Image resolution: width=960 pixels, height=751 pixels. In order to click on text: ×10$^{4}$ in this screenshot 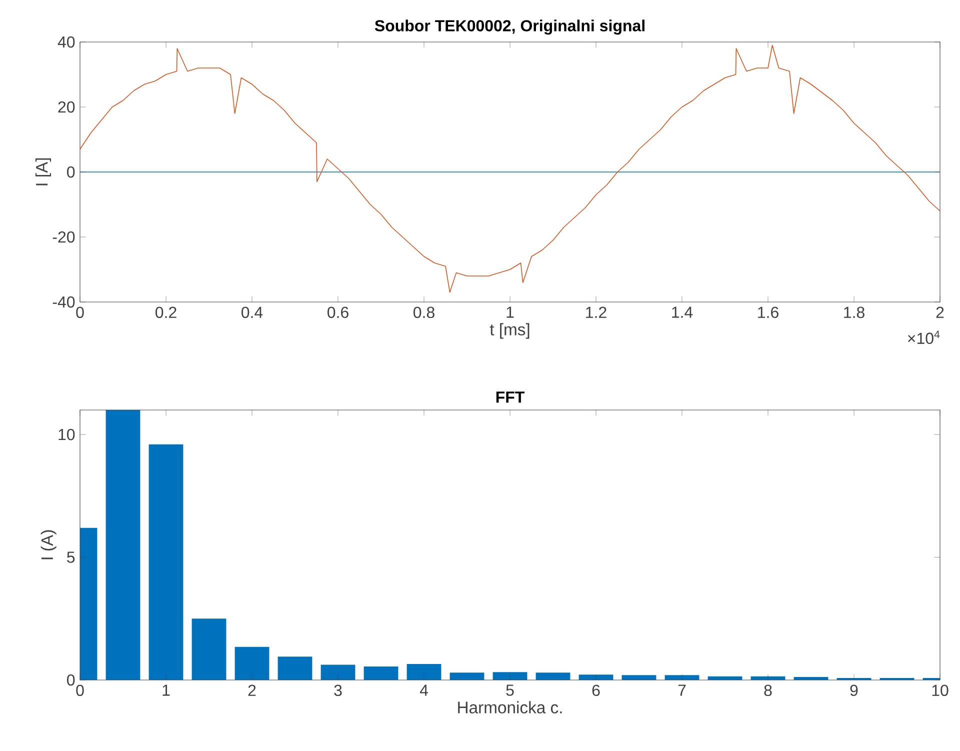, I will do `click(924, 337)`.